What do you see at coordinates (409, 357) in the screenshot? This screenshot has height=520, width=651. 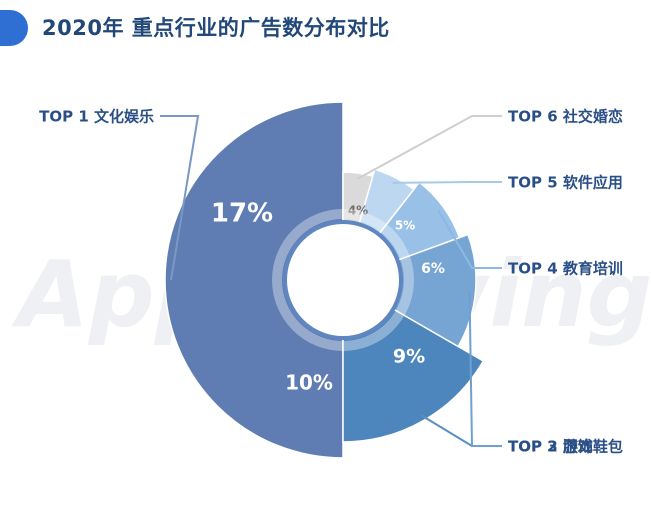 I see `slice-value-label: 9%` at bounding box center [409, 357].